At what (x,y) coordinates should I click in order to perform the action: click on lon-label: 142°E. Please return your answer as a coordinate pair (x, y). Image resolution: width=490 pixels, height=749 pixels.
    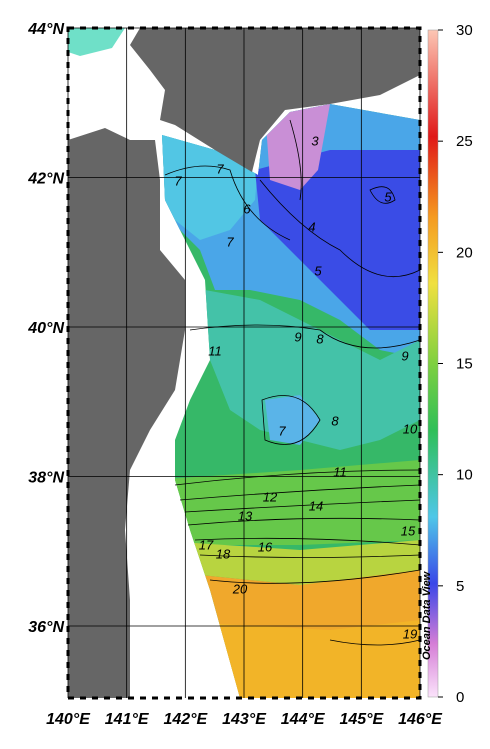
    Looking at the image, I should click on (185, 719).